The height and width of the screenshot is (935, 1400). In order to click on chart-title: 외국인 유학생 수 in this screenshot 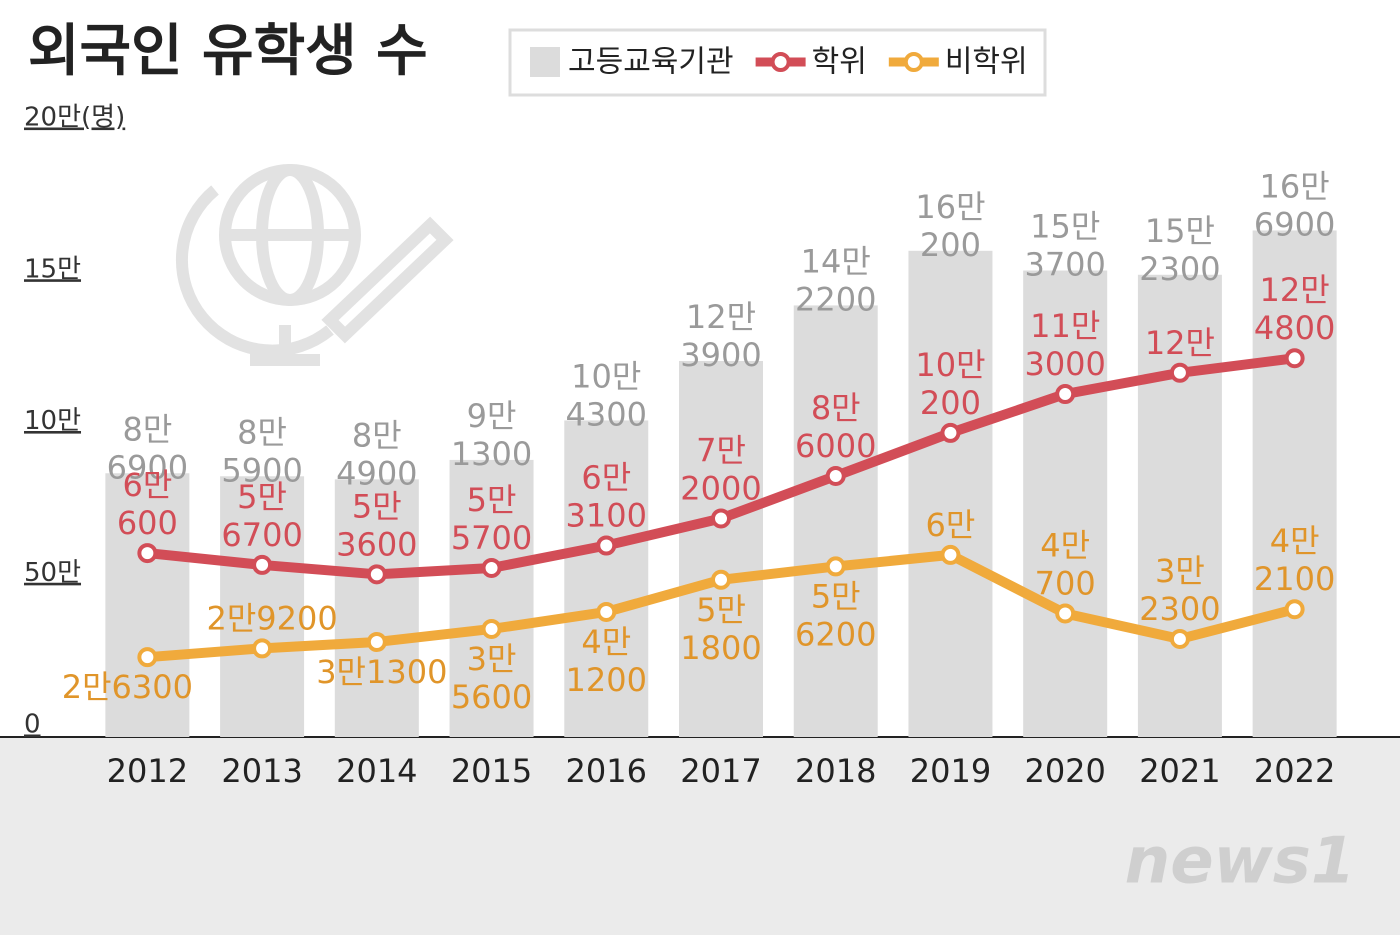, I will do `click(228, 51)`.